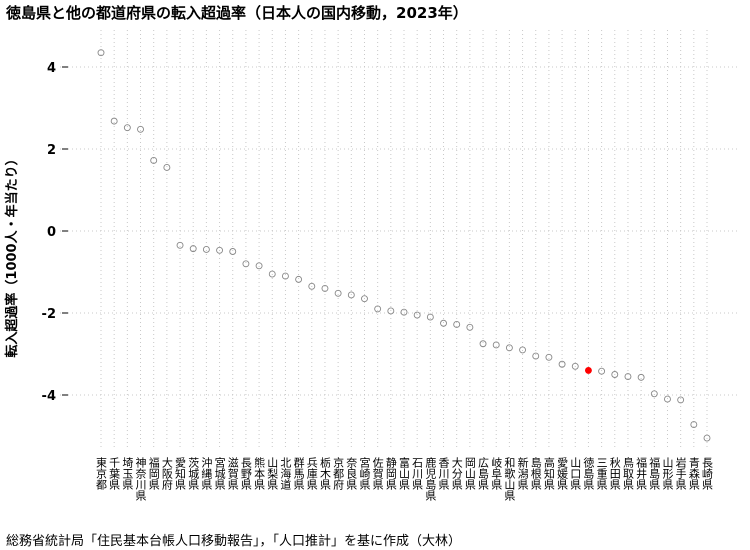 The width and height of the screenshot is (750, 550). What do you see at coordinates (614, 473) in the screenshot?
I see `x-tick-label: 秋田県` at bounding box center [614, 473].